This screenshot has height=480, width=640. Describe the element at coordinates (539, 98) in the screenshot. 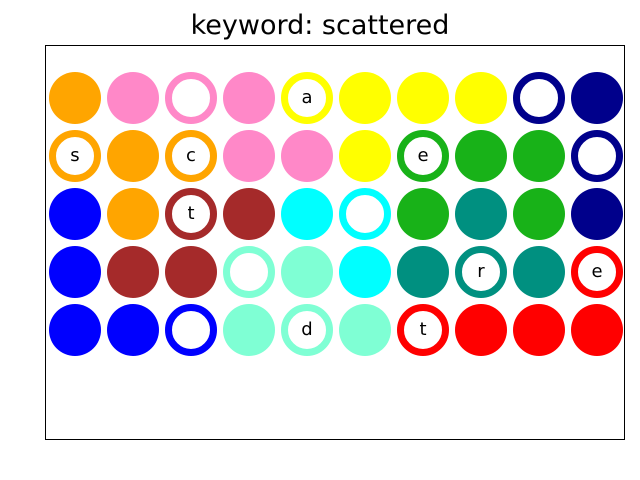

I see `grid-cell-r0-c8` at that location.